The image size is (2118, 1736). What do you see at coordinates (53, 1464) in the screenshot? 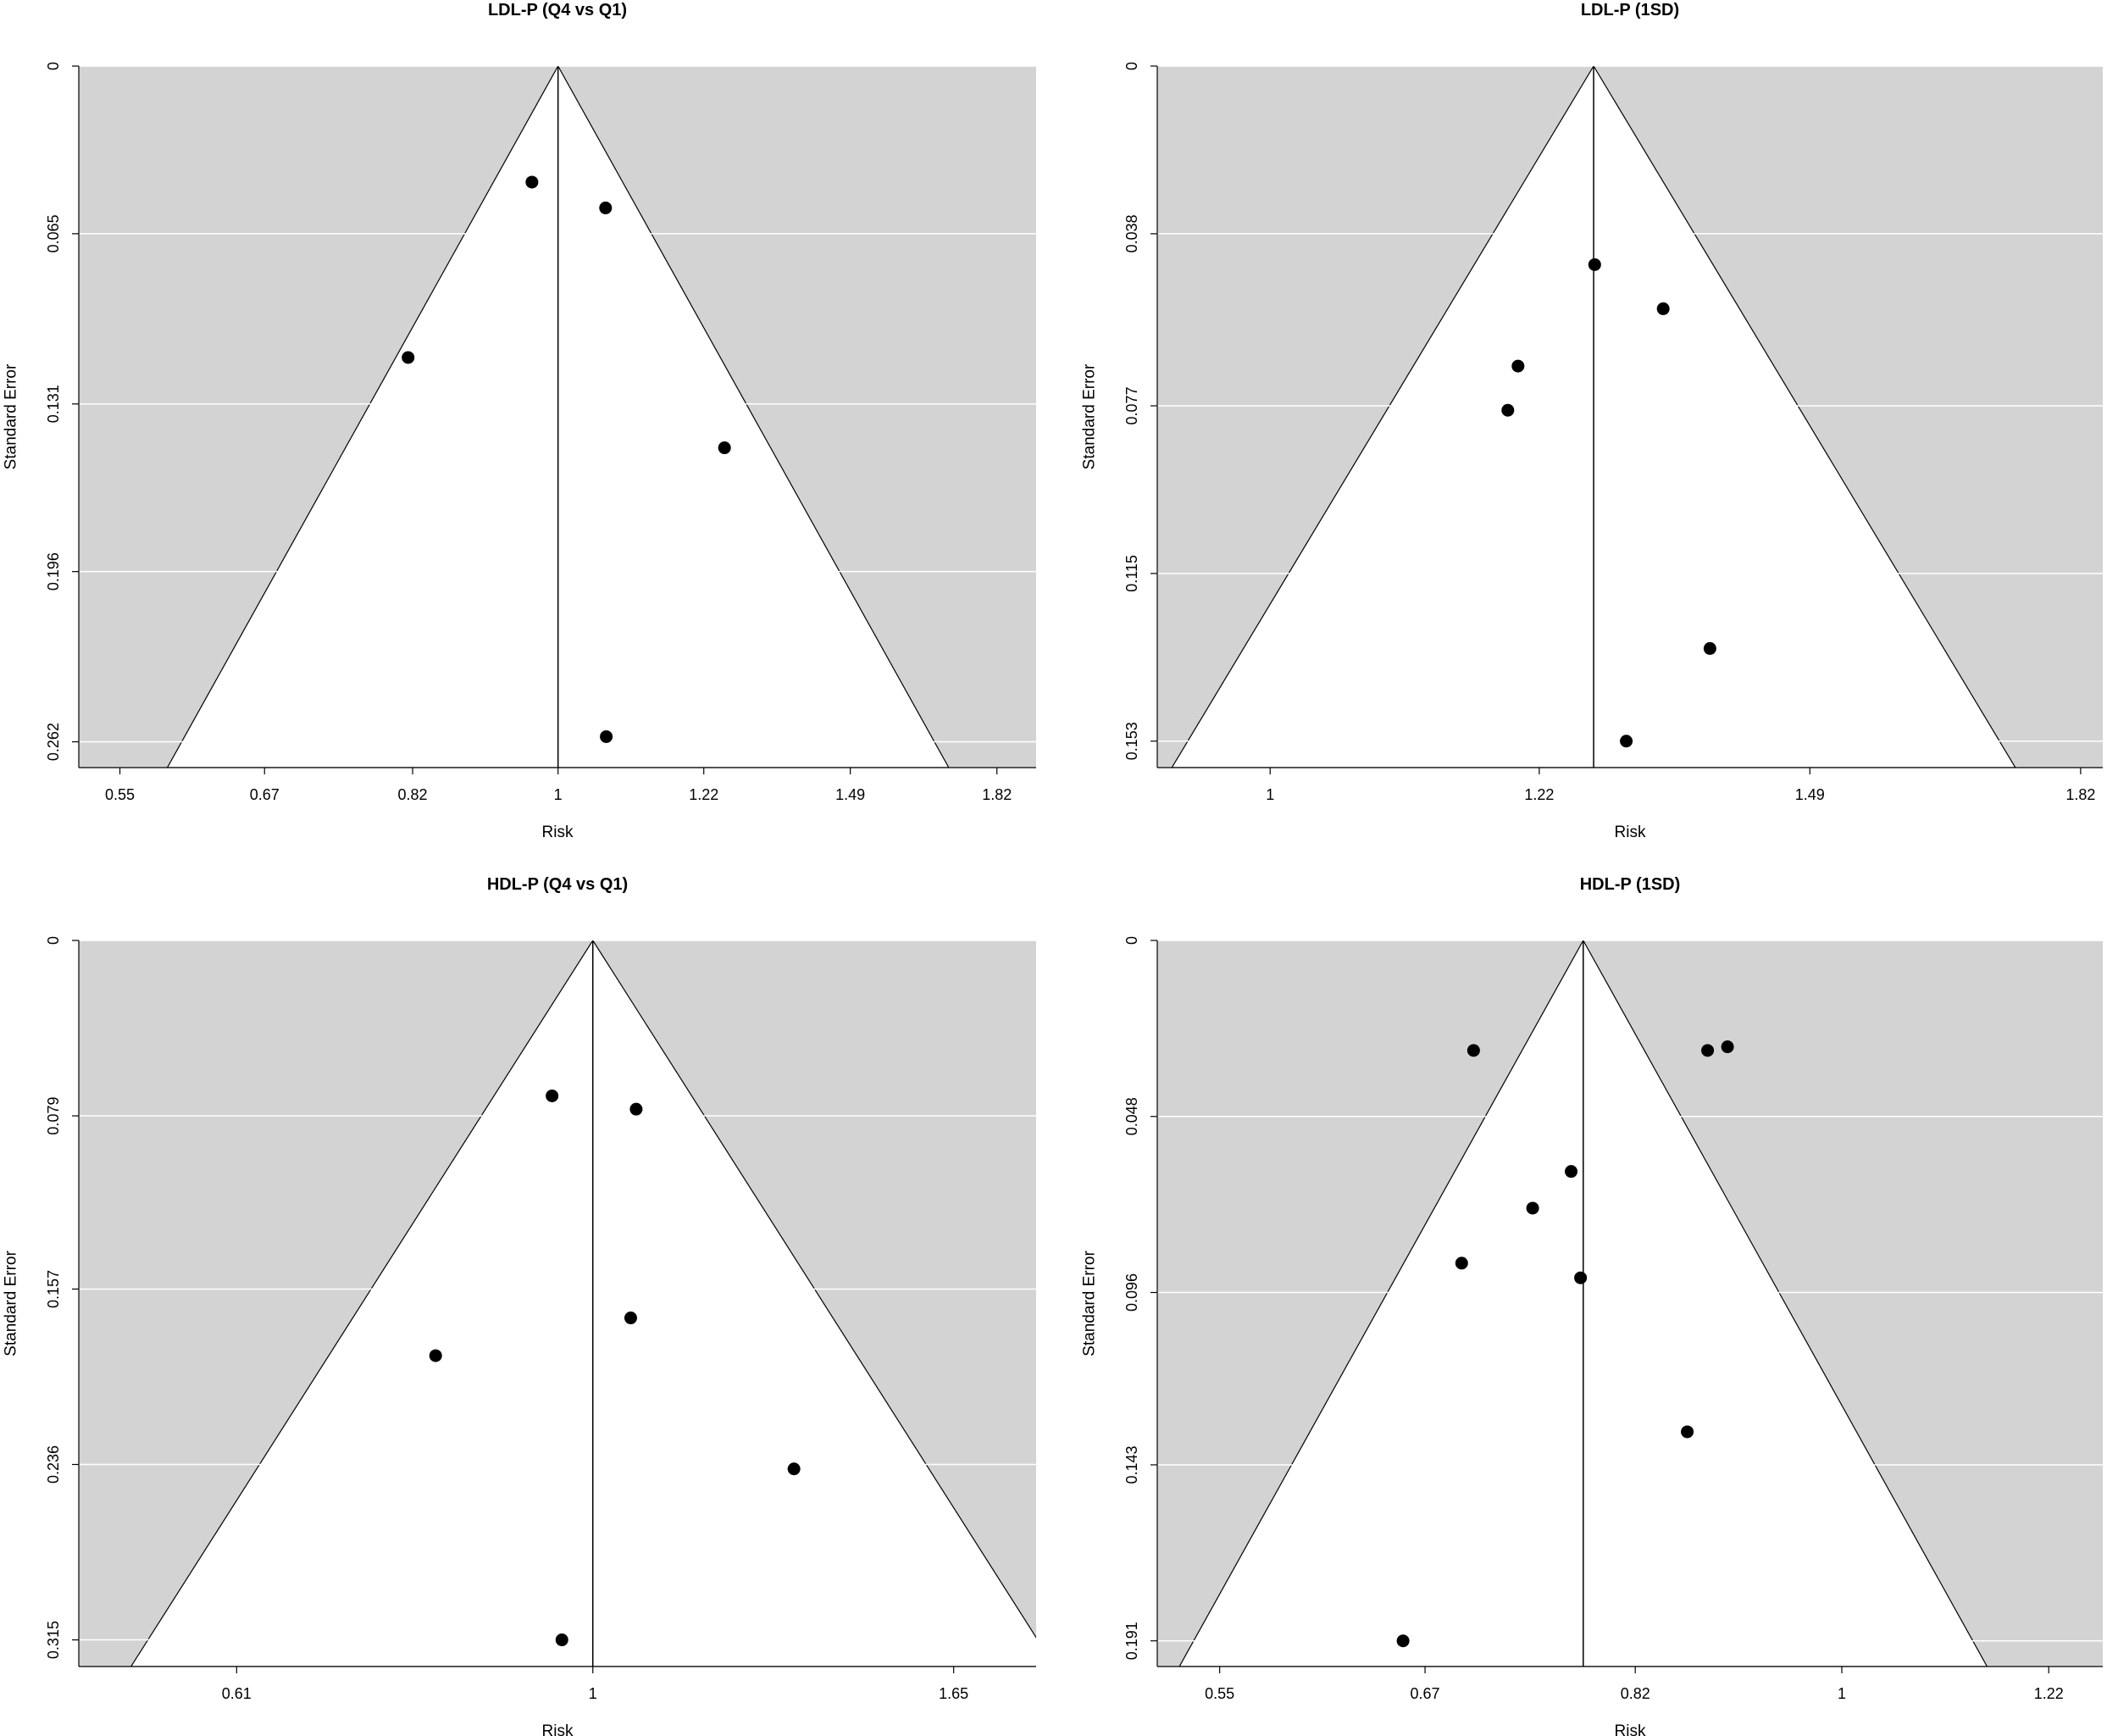
I see `y-tick-label: 0.236` at bounding box center [53, 1464].